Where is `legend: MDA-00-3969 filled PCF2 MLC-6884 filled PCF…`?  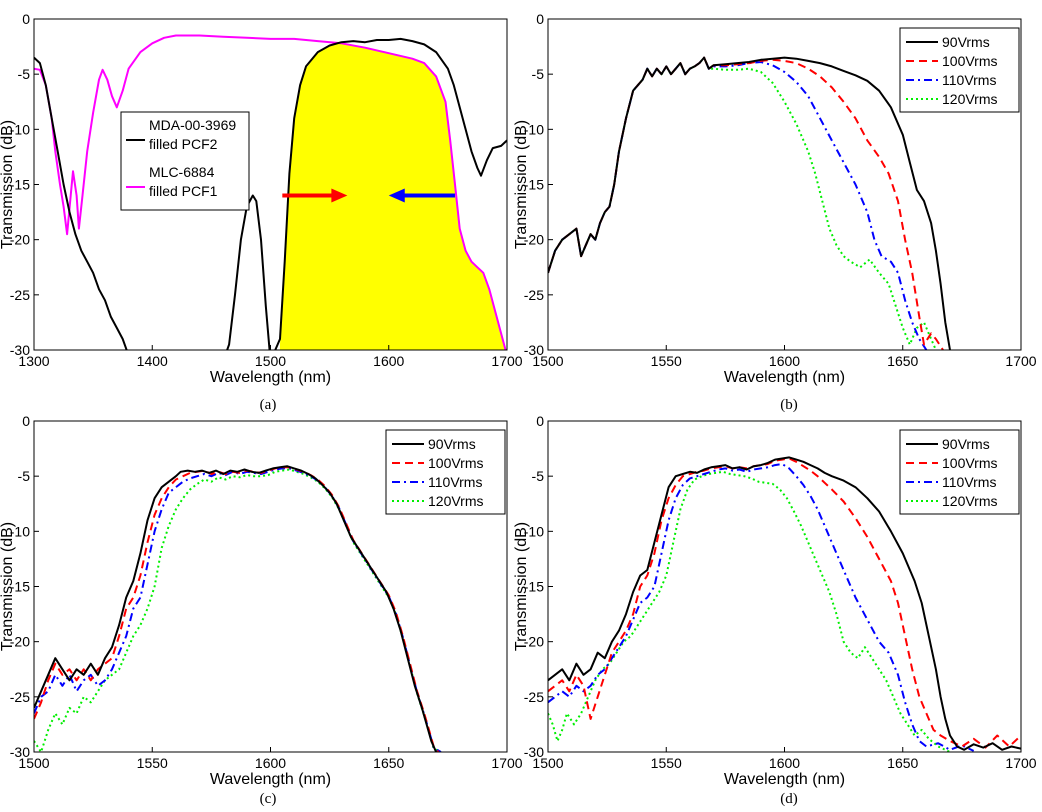 legend: MDA-00-3969 filled PCF2 MLC-6884 filled PCF… is located at coordinates (185, 161).